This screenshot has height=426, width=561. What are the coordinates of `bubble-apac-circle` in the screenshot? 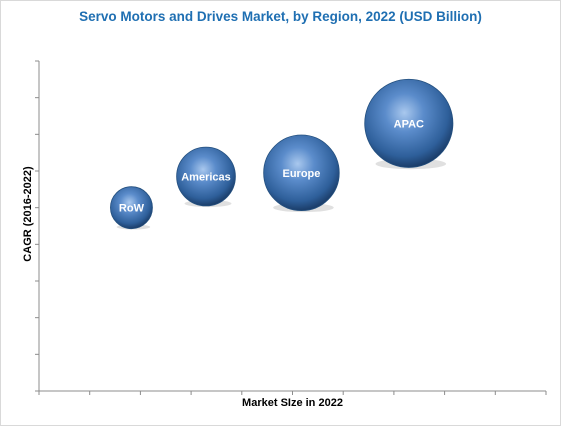 It's located at (409, 123).